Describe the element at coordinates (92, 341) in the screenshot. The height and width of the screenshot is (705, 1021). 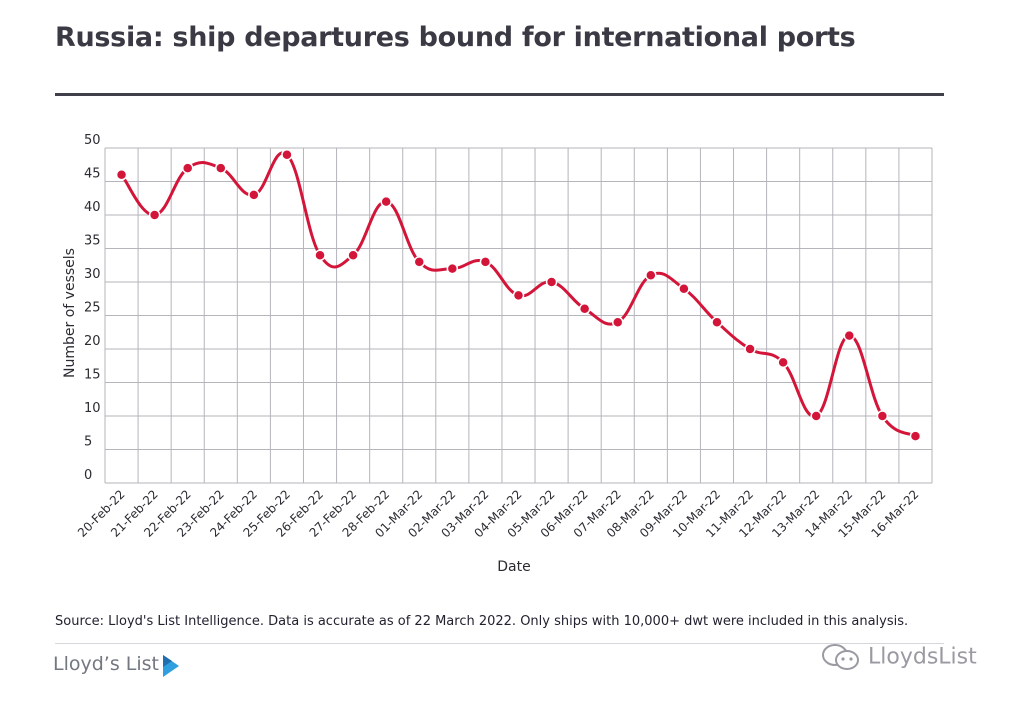
I see `y-tick-label: 20` at that location.